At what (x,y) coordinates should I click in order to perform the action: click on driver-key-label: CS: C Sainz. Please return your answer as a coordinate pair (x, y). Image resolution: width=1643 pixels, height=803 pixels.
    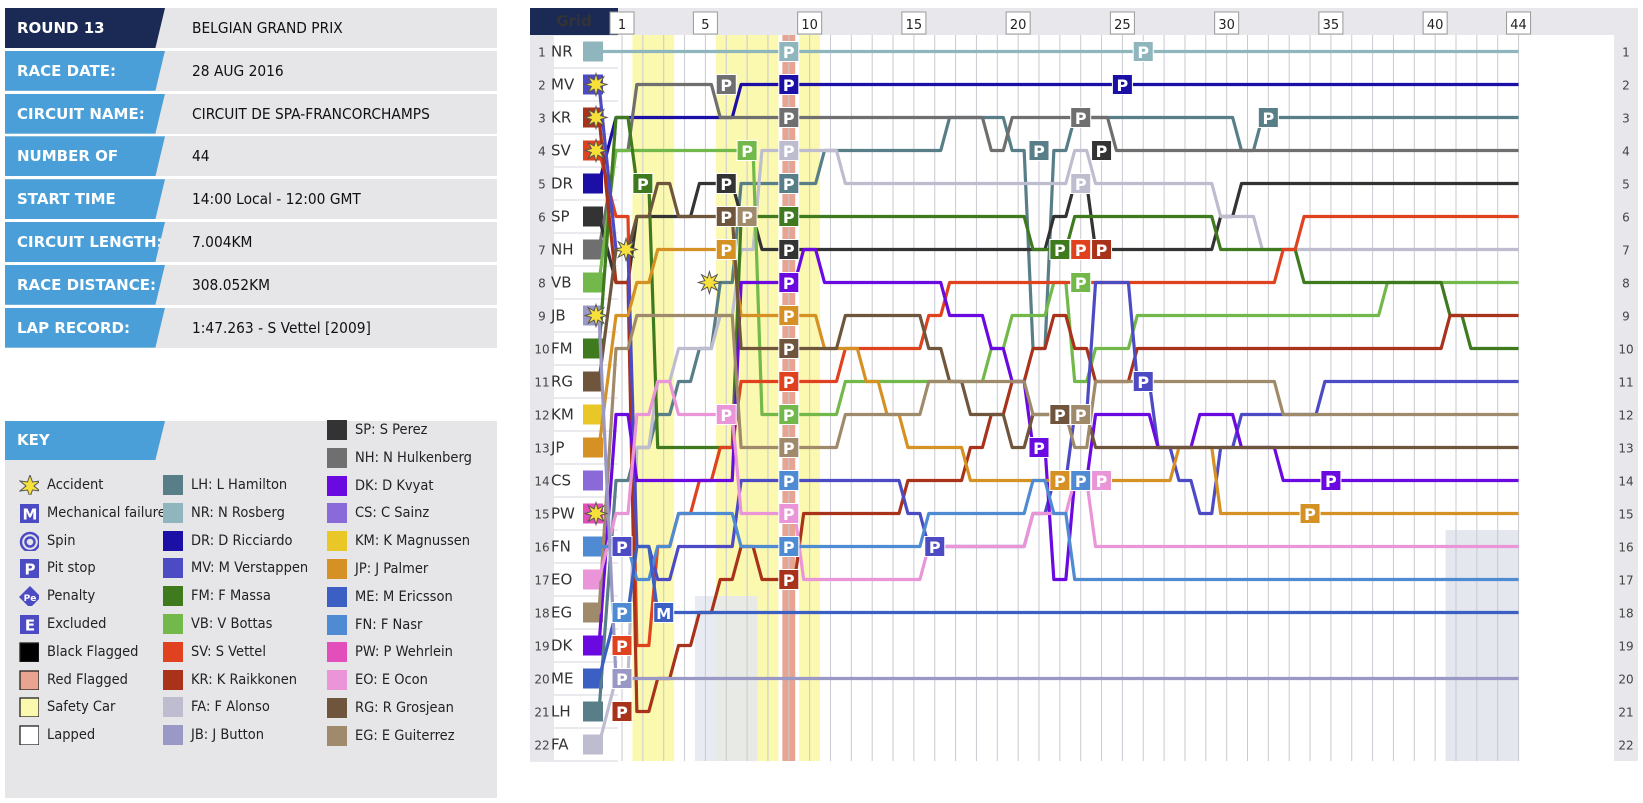
    Looking at the image, I should click on (392, 513).